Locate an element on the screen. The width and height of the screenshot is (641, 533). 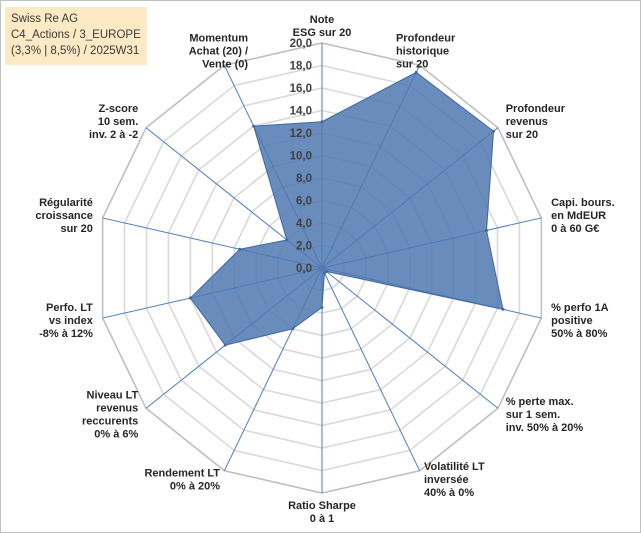
axis-label: Capi. bours. en MdEUR 0 à 60 G€ is located at coordinates (583, 216).